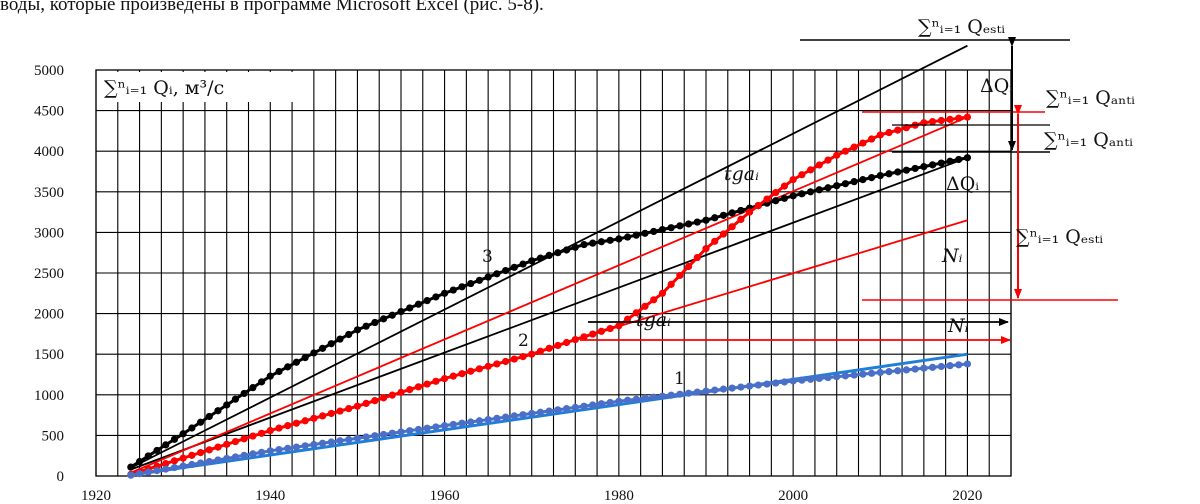 The width and height of the screenshot is (1200, 504). I want to click on y-tick-label: 4500, so click(49, 112).